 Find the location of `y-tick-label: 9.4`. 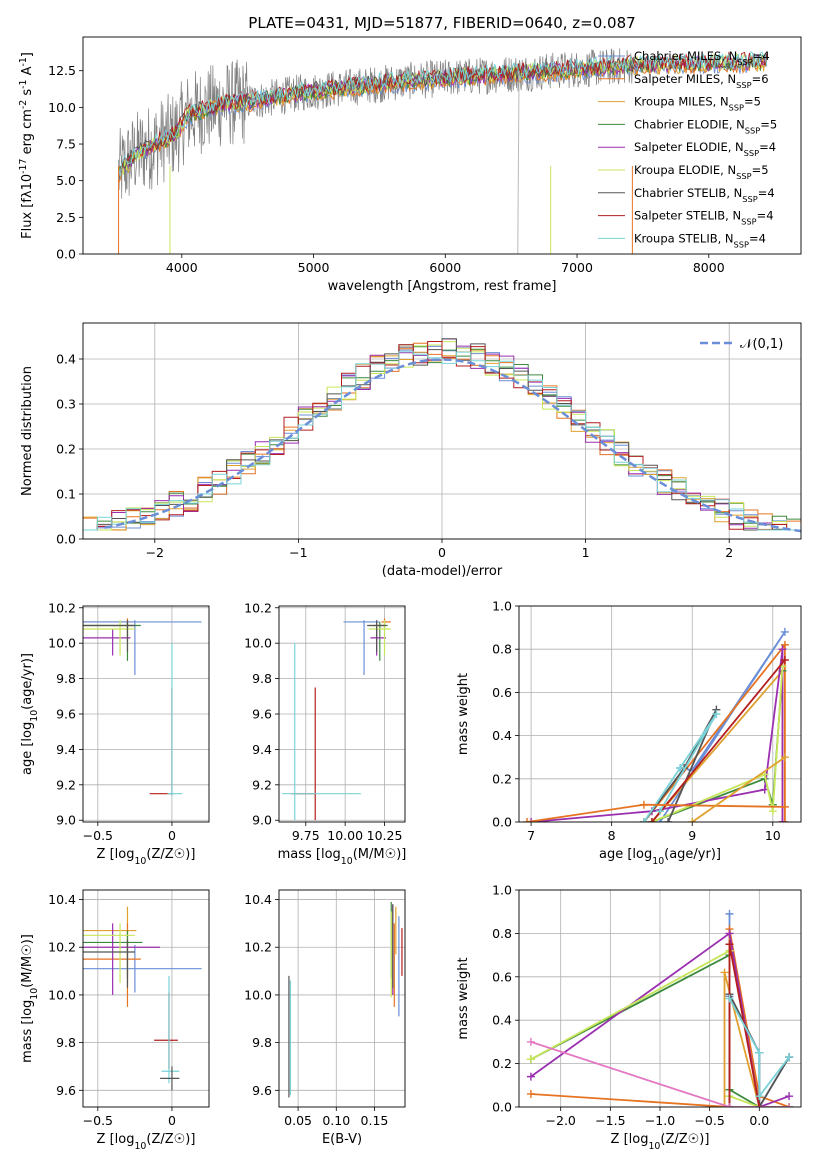

y-tick-label: 9.4 is located at coordinates (262, 749).